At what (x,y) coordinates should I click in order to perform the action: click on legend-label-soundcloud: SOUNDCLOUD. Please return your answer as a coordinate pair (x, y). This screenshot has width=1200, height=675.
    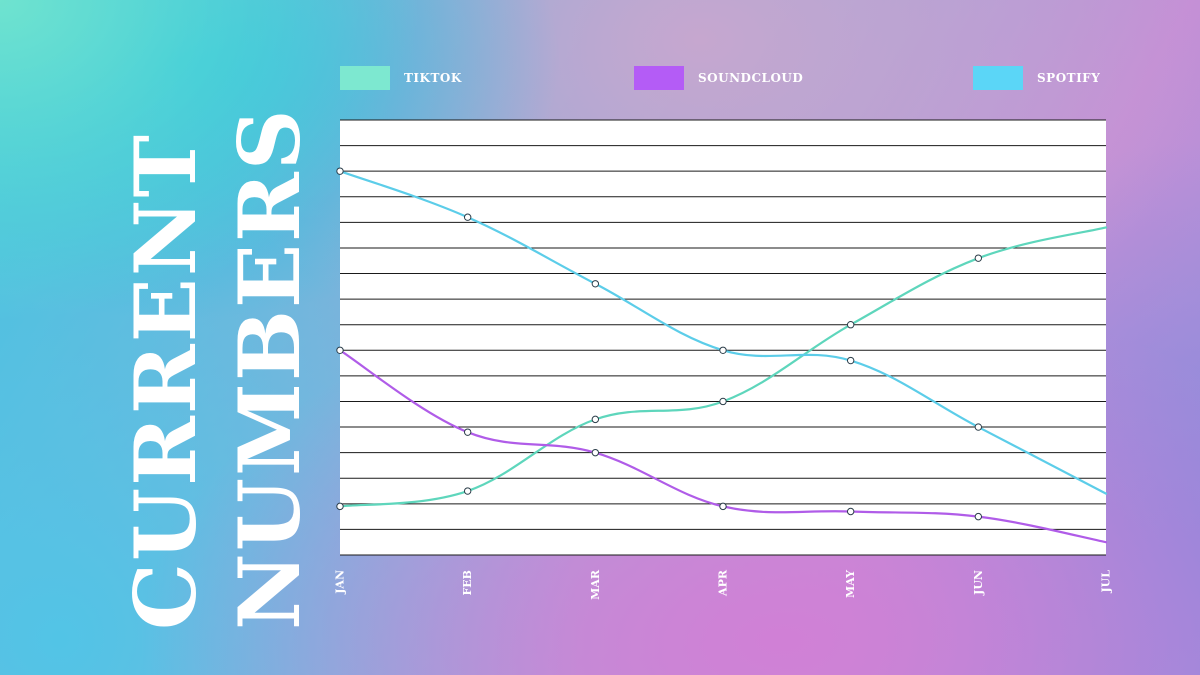
    Looking at the image, I should click on (751, 78).